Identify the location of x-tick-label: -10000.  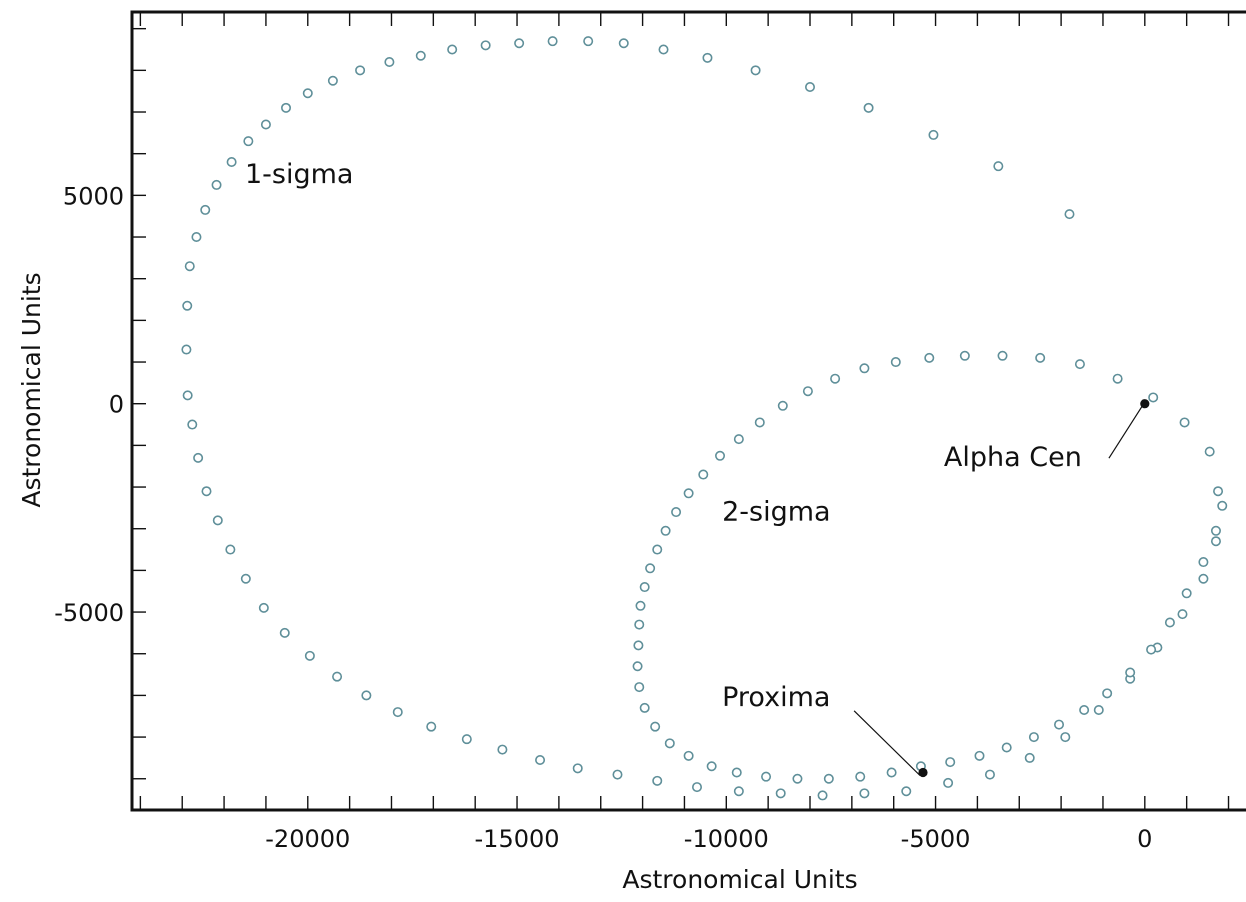
(726, 839).